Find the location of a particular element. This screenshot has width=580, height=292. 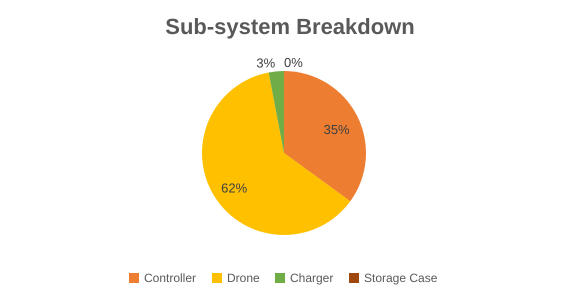

text: 0% is located at coordinates (293, 62).